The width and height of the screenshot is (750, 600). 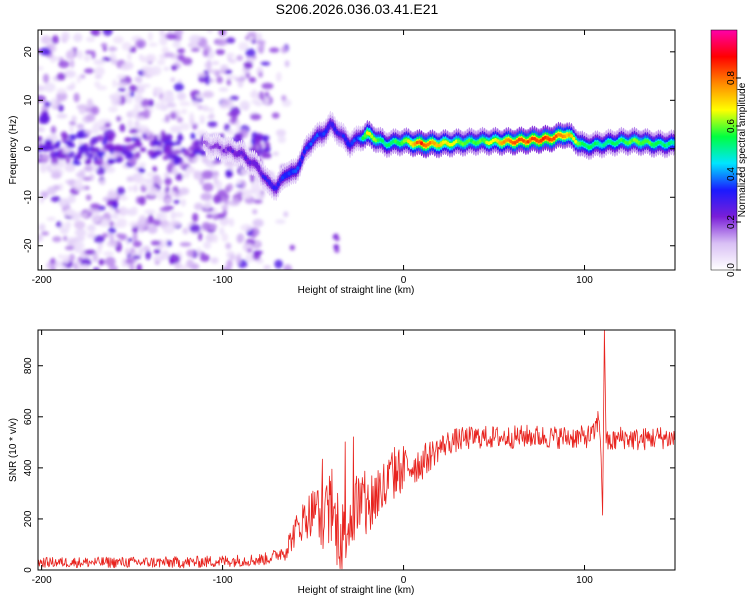 What do you see at coordinates (28, 467) in the screenshot?
I see `y-tick-label: 400` at bounding box center [28, 467].